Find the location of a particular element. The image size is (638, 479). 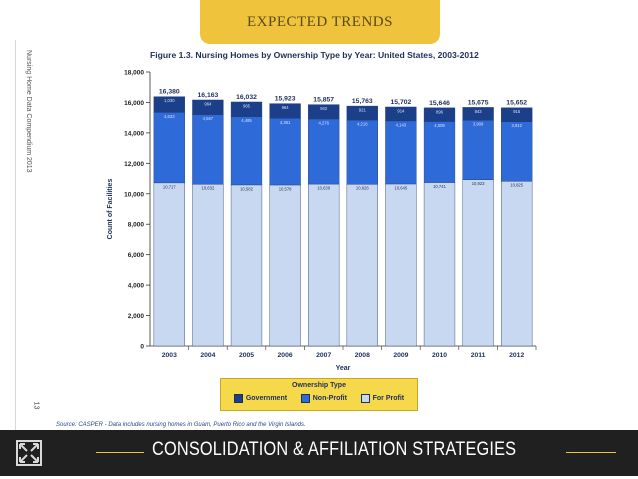

y-tick-label: 6,000 is located at coordinates (136, 255).